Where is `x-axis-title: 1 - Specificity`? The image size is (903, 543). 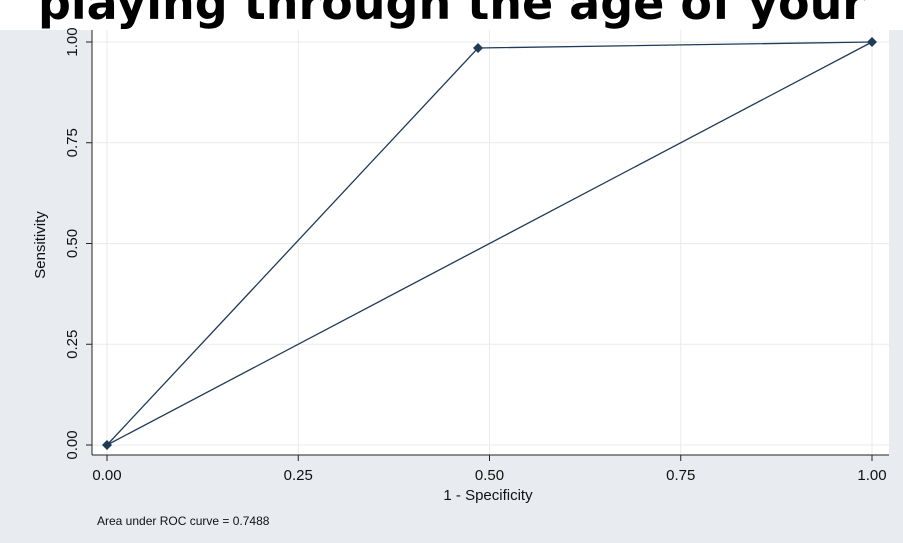
x-axis-title: 1 - Specificity is located at coordinates (488, 495).